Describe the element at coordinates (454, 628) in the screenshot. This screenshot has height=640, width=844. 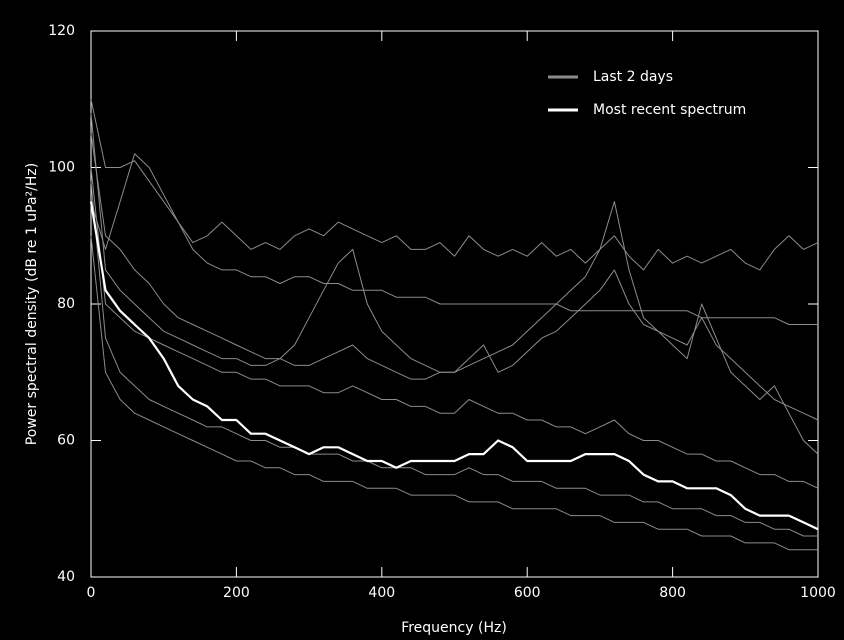
I see `x-axis-label: Frequency (Hz)` at that location.